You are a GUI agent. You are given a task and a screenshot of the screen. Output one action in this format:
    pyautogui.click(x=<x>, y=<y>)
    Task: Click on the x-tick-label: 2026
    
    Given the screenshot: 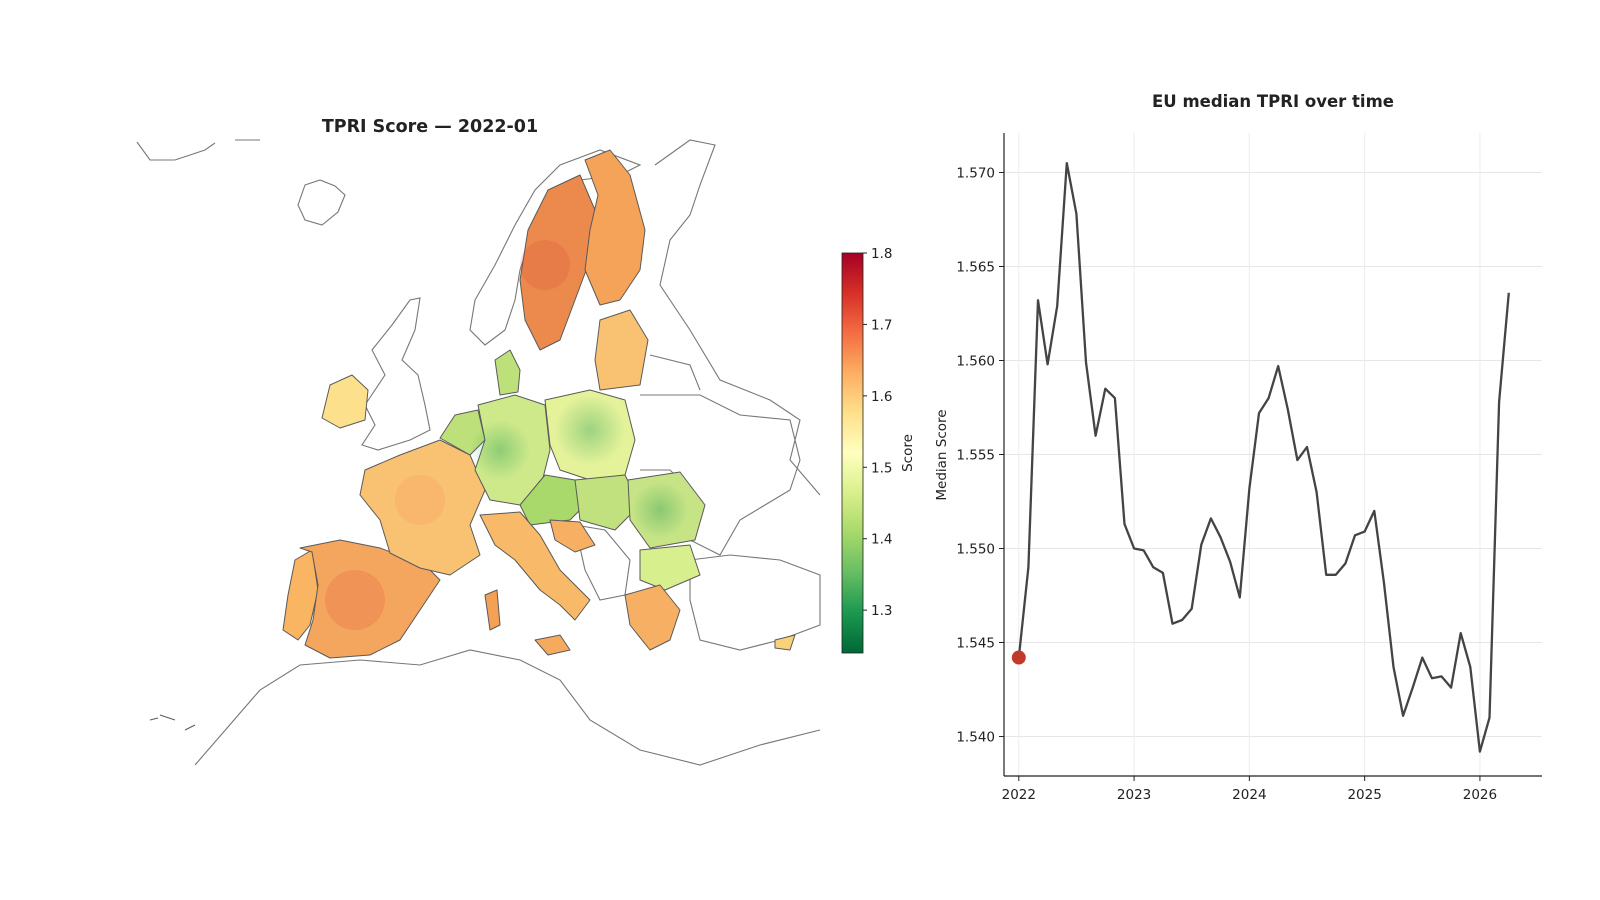 What is the action you would take?
    pyautogui.click(x=1480, y=795)
    